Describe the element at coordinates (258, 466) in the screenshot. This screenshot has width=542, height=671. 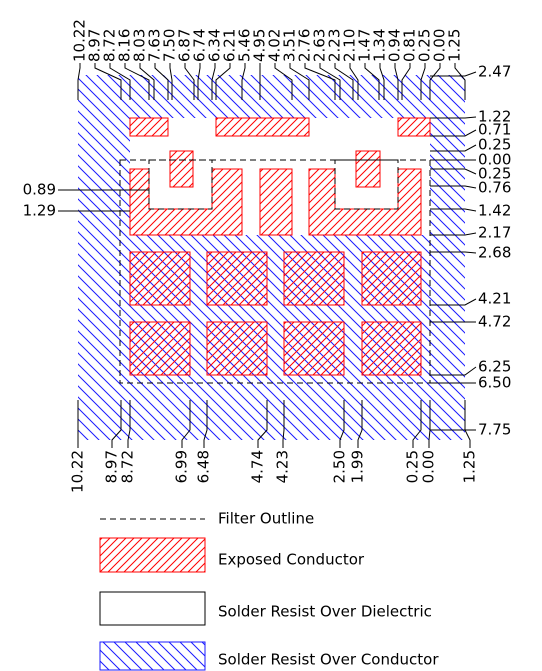
I see `dimension-label: 4.74` at that location.